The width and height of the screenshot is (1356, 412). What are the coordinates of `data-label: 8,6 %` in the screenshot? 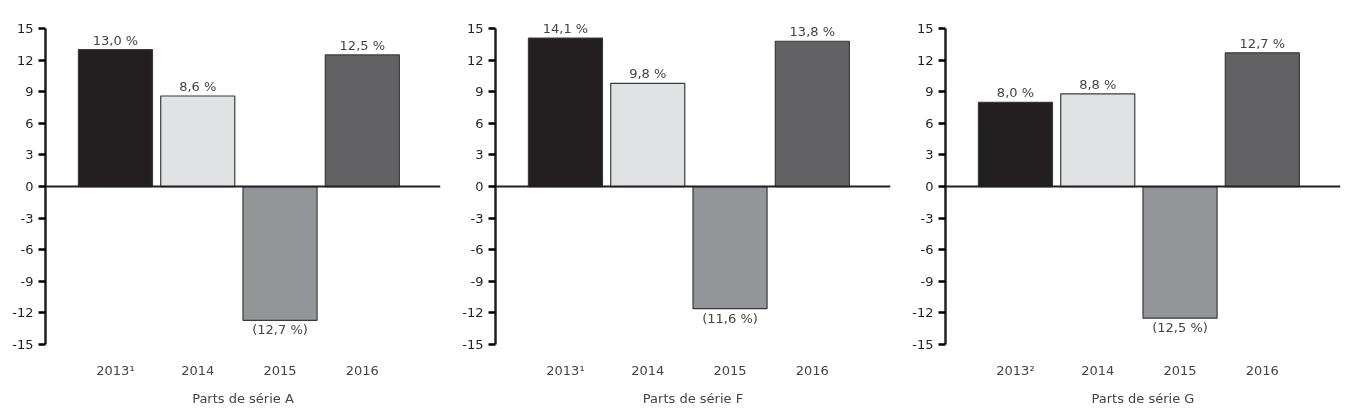 It's located at (198, 86).